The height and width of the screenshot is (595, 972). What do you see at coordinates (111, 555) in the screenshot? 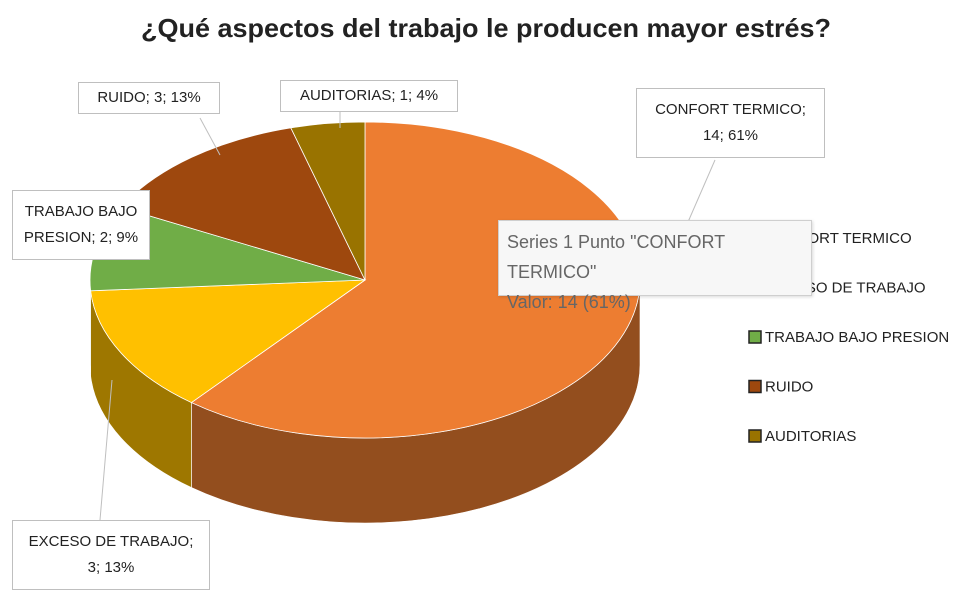
I see `data-label: EXCESO DE TRABAJO; 3; 13%` at bounding box center [111, 555].